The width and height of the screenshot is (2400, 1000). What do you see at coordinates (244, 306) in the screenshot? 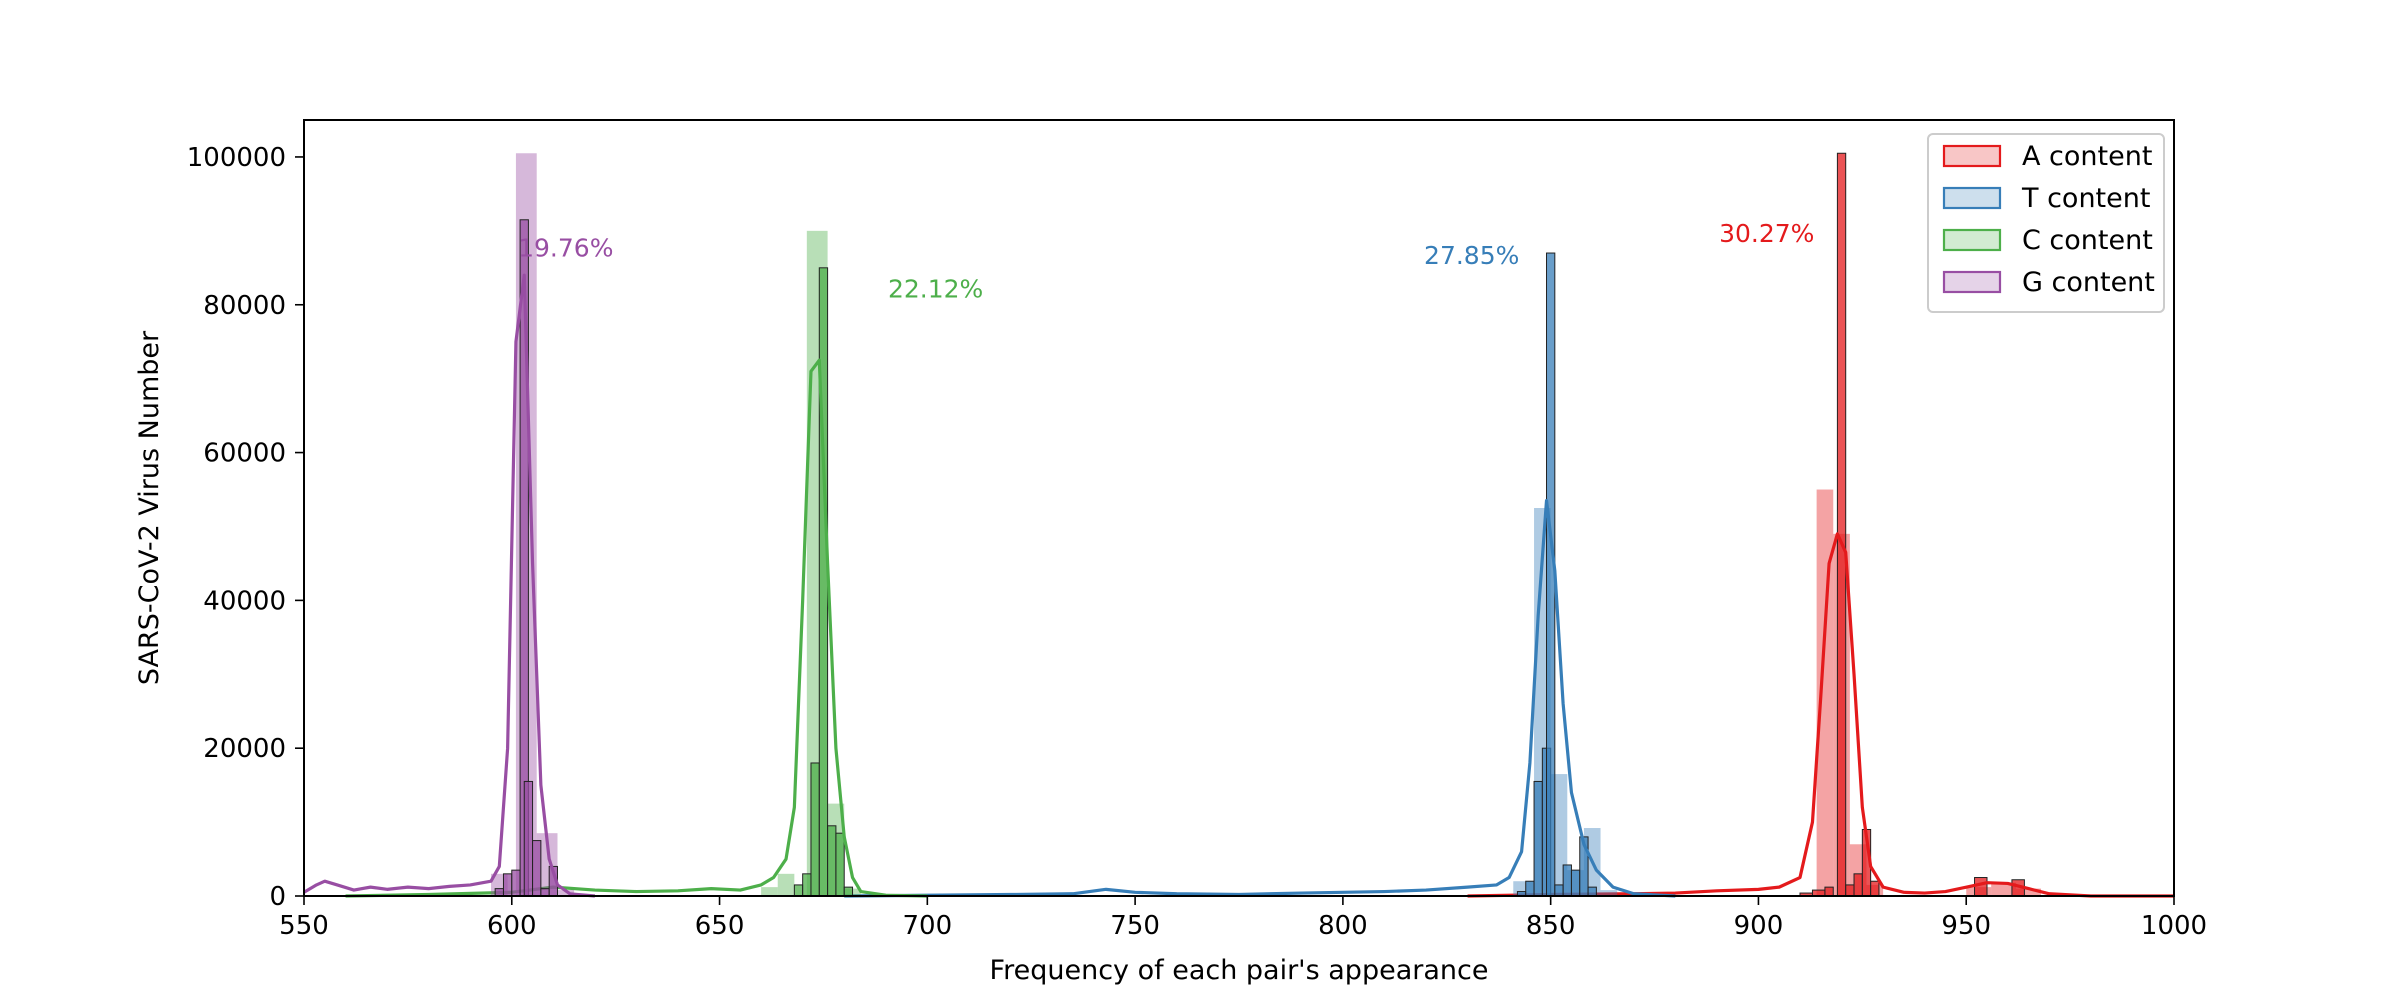
I see `y-tick-label: 80000` at bounding box center [244, 306].